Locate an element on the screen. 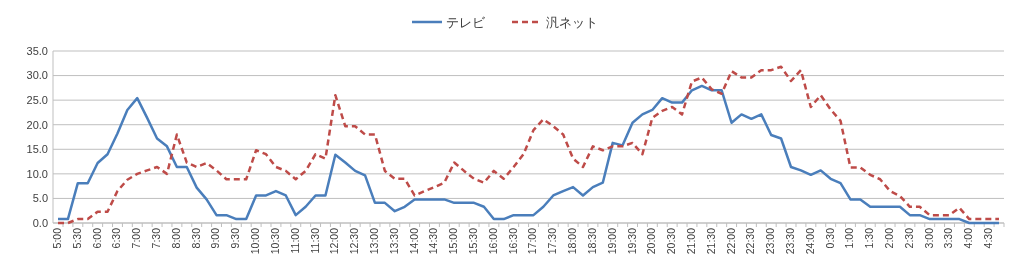  x-tick-label: 18:00 is located at coordinates (572, 241).